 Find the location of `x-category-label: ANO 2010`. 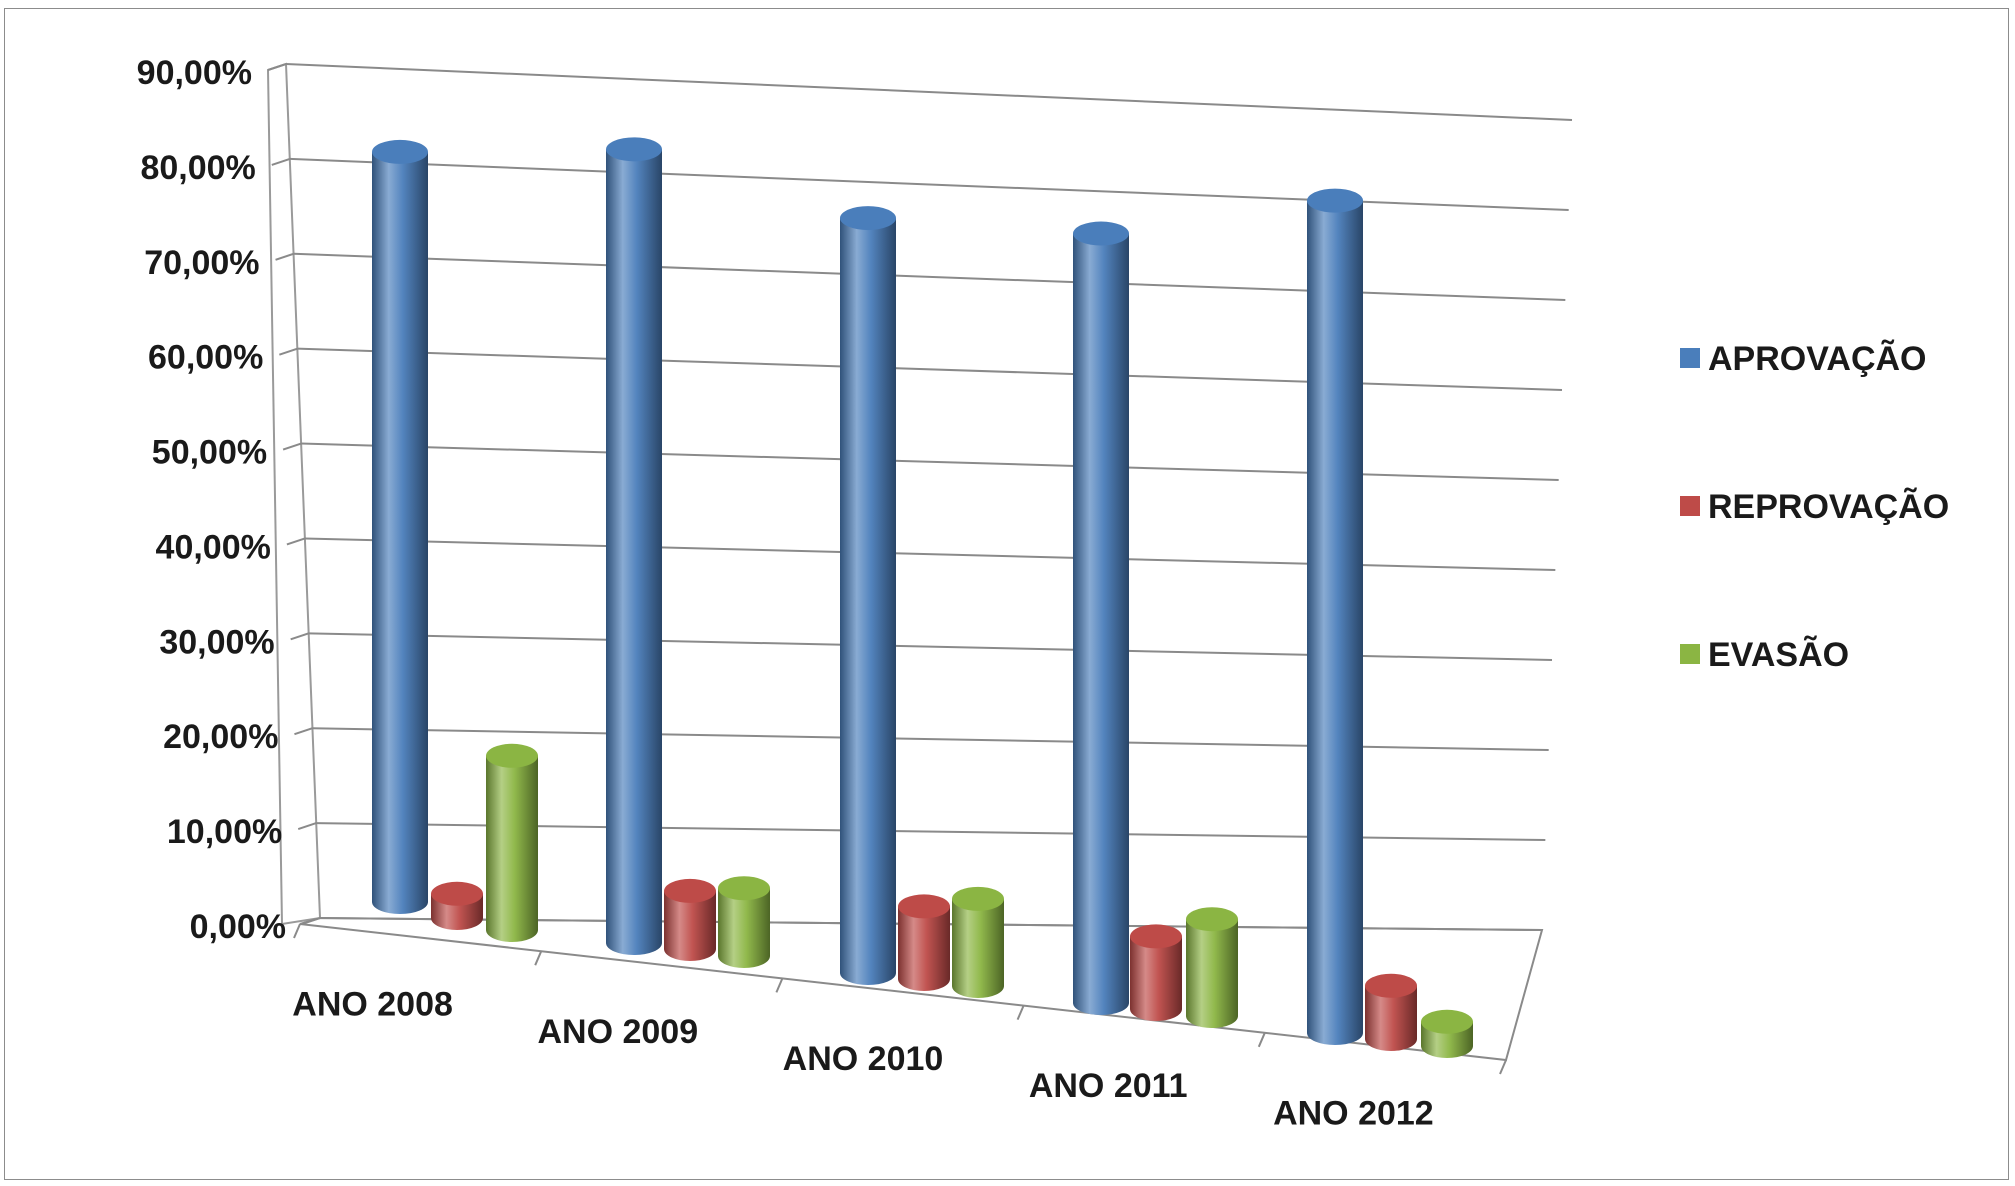

x-category-label: ANO 2010 is located at coordinates (863, 1059).